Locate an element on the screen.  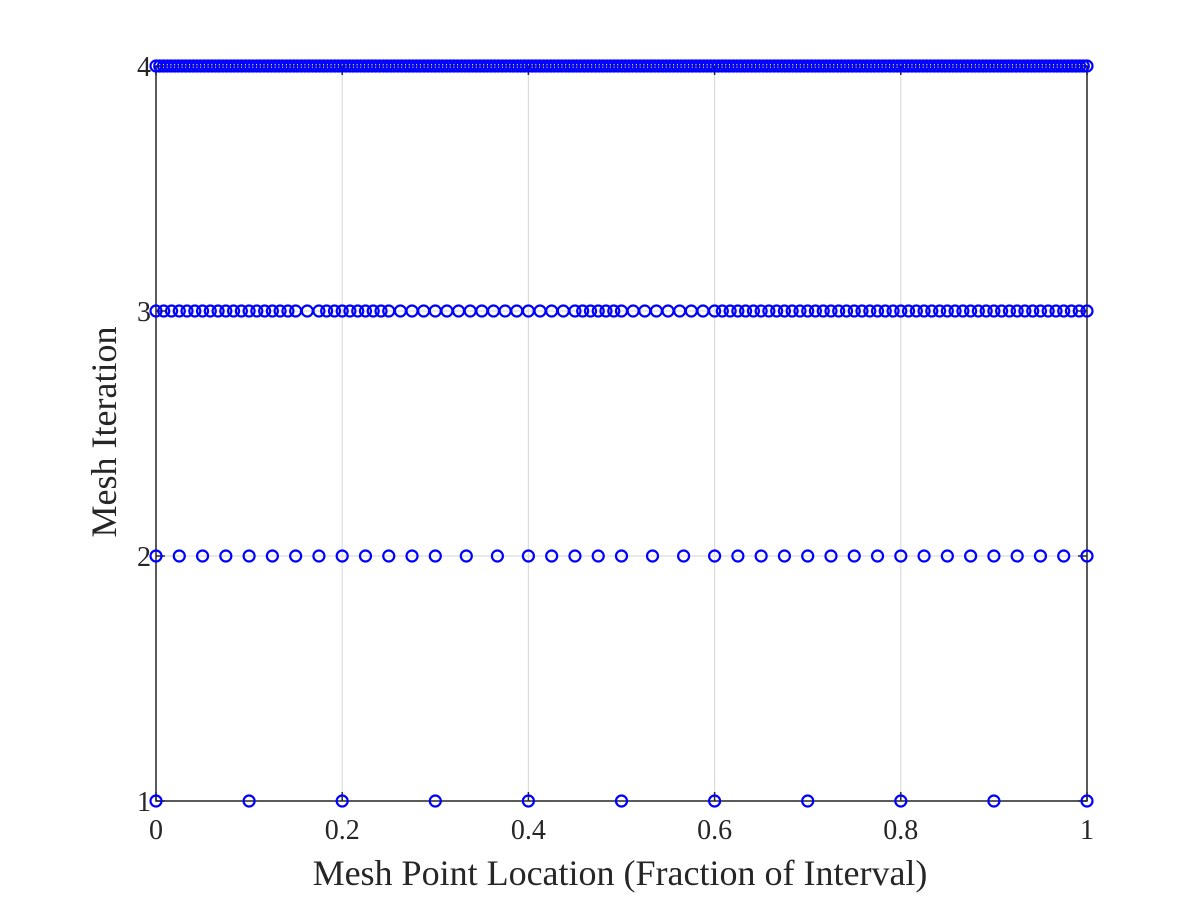
x-tick-label: 0 is located at coordinates (156, 830).